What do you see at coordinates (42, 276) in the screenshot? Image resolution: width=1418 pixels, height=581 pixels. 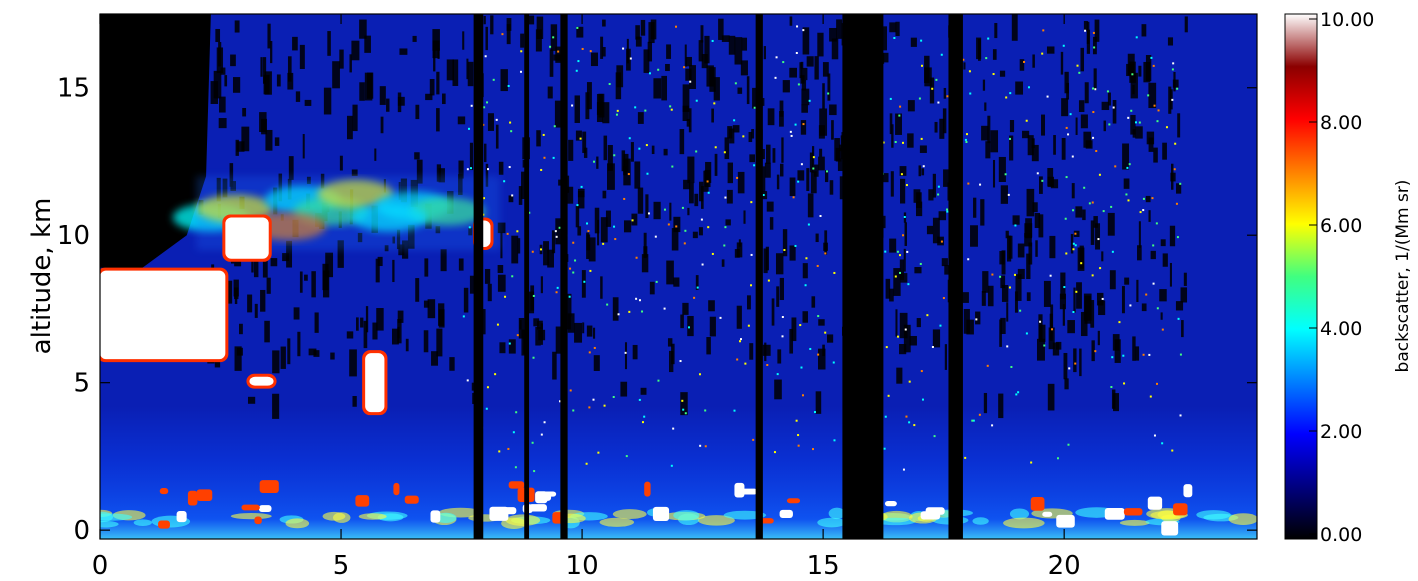 I see `y-axis-label: altitude, km` at bounding box center [42, 276].